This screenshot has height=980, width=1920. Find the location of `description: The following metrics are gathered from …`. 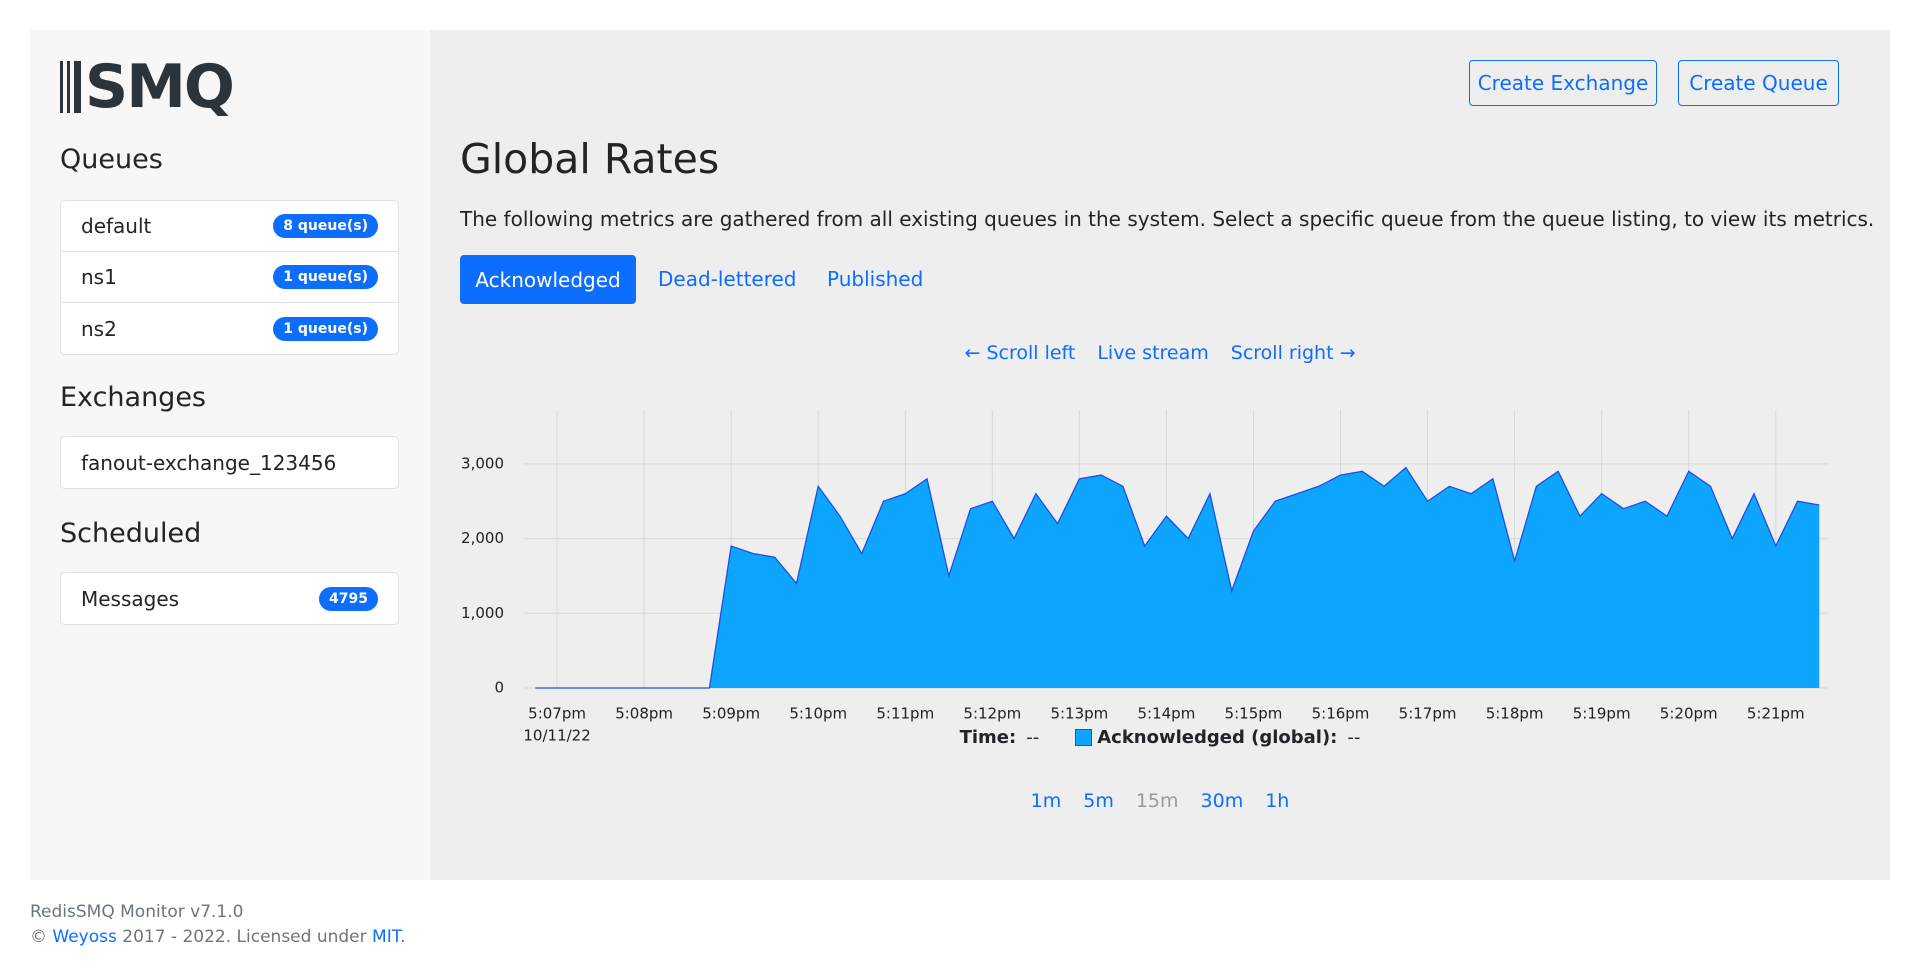

description: The following metrics are gathered from … is located at coordinates (1167, 219).